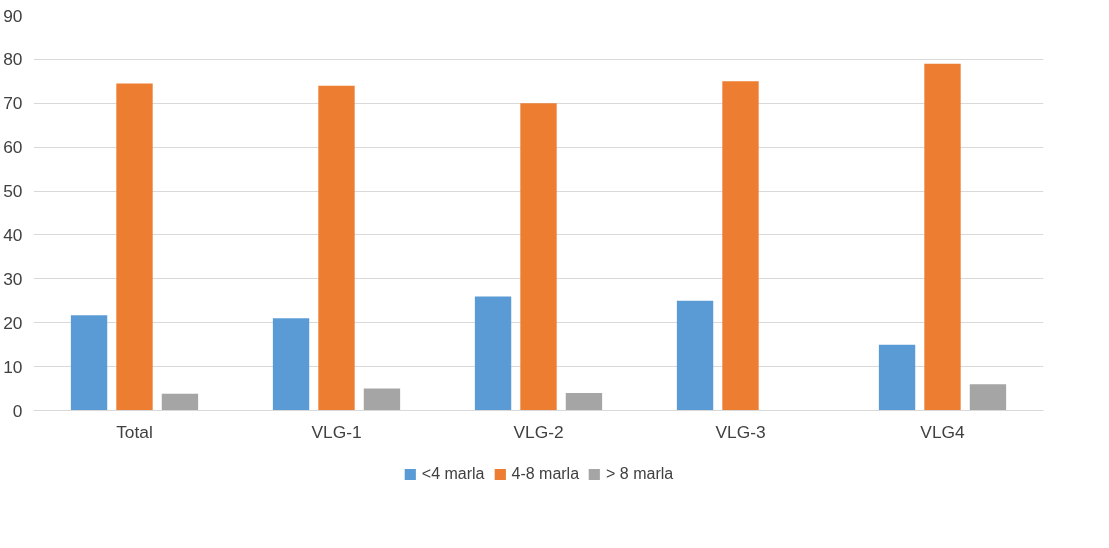  I want to click on y-tick-label: 0, so click(17, 410).